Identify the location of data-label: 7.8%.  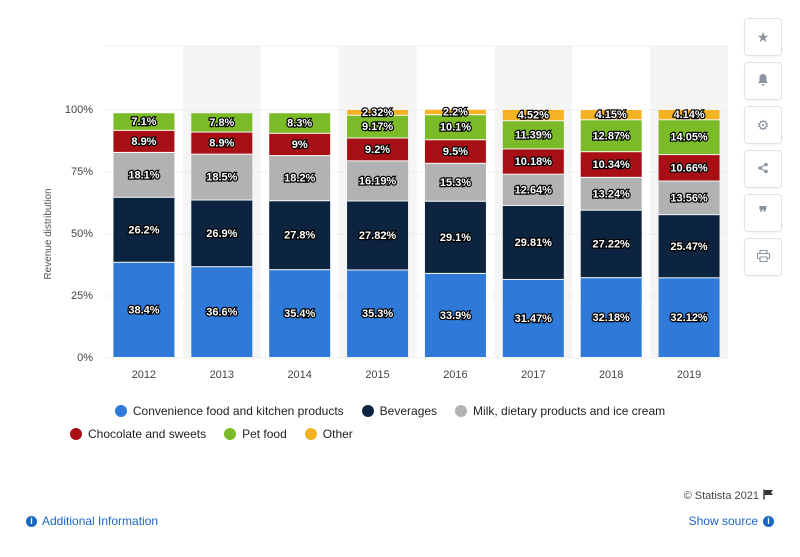
(221, 123).